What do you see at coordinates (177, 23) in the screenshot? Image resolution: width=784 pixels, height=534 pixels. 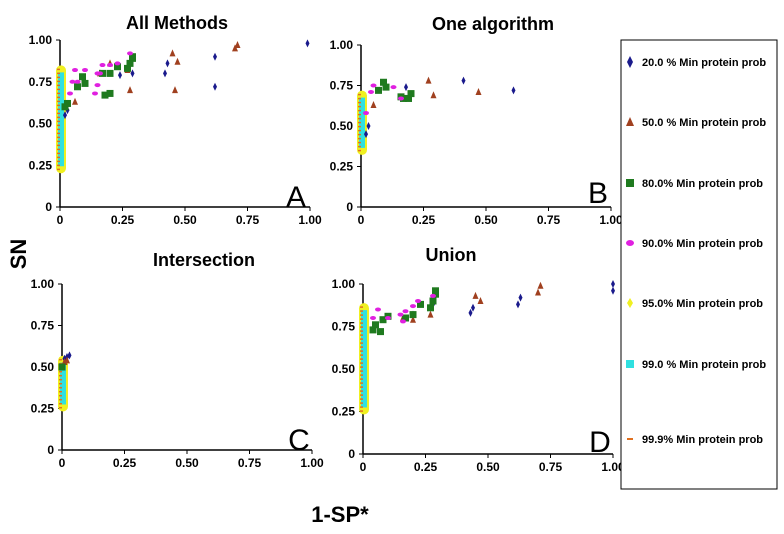 I see `panel-title: All Methods` at bounding box center [177, 23].